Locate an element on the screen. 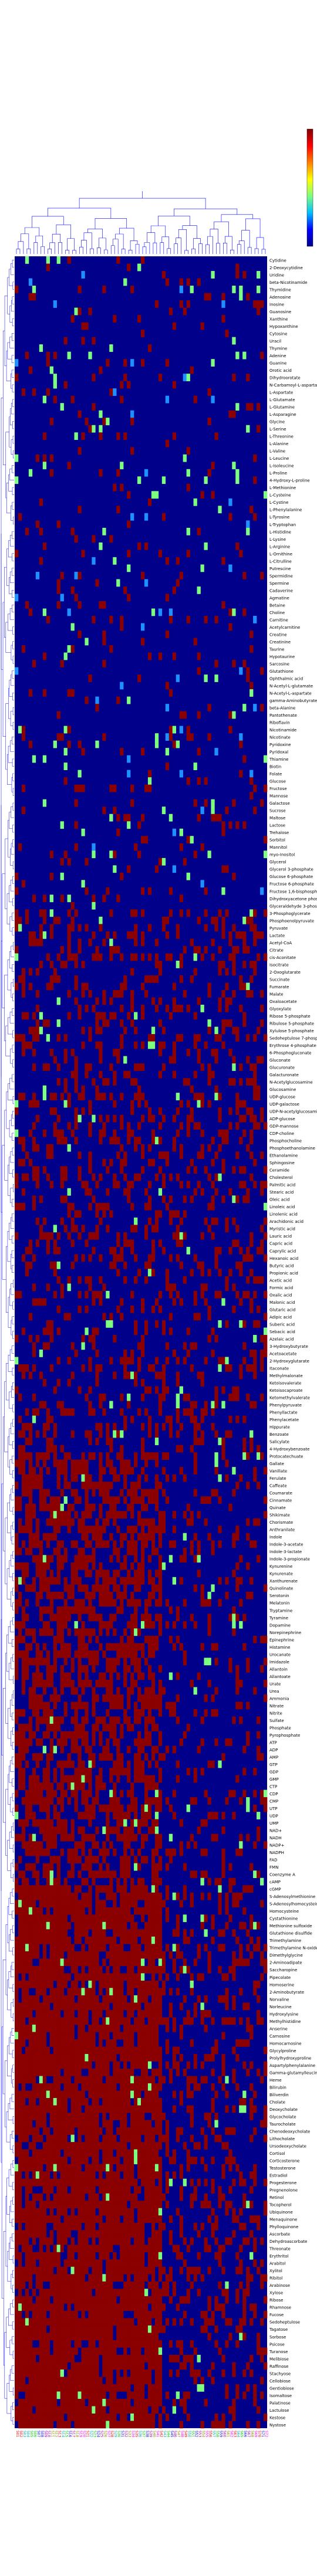  column-dendrogram-branch is located at coordinates (102, 244).